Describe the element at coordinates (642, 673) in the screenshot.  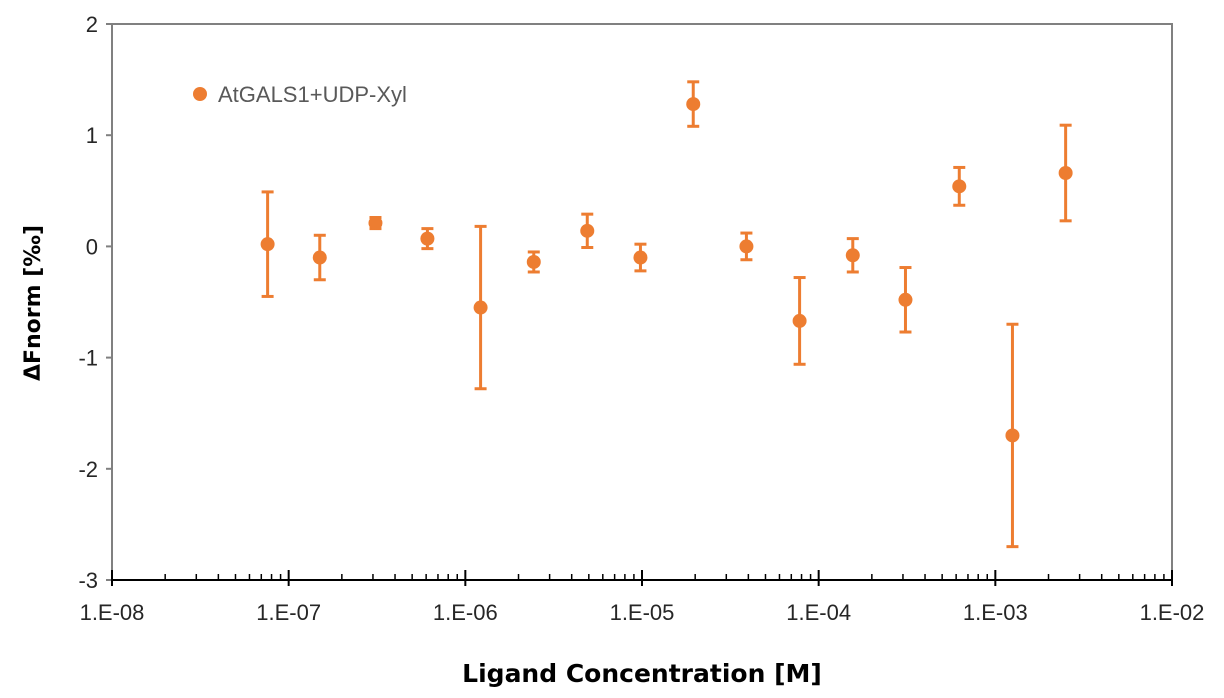
I see `x-axis-title: Ligand Concentration [M]` at that location.